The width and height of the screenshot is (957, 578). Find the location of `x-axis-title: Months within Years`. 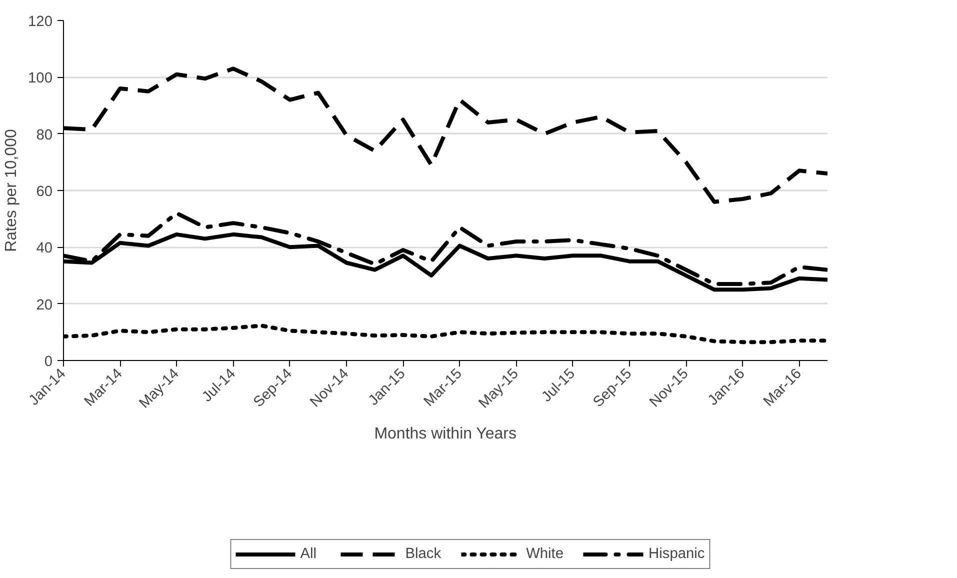

x-axis-title: Months within Years is located at coordinates (445, 433).